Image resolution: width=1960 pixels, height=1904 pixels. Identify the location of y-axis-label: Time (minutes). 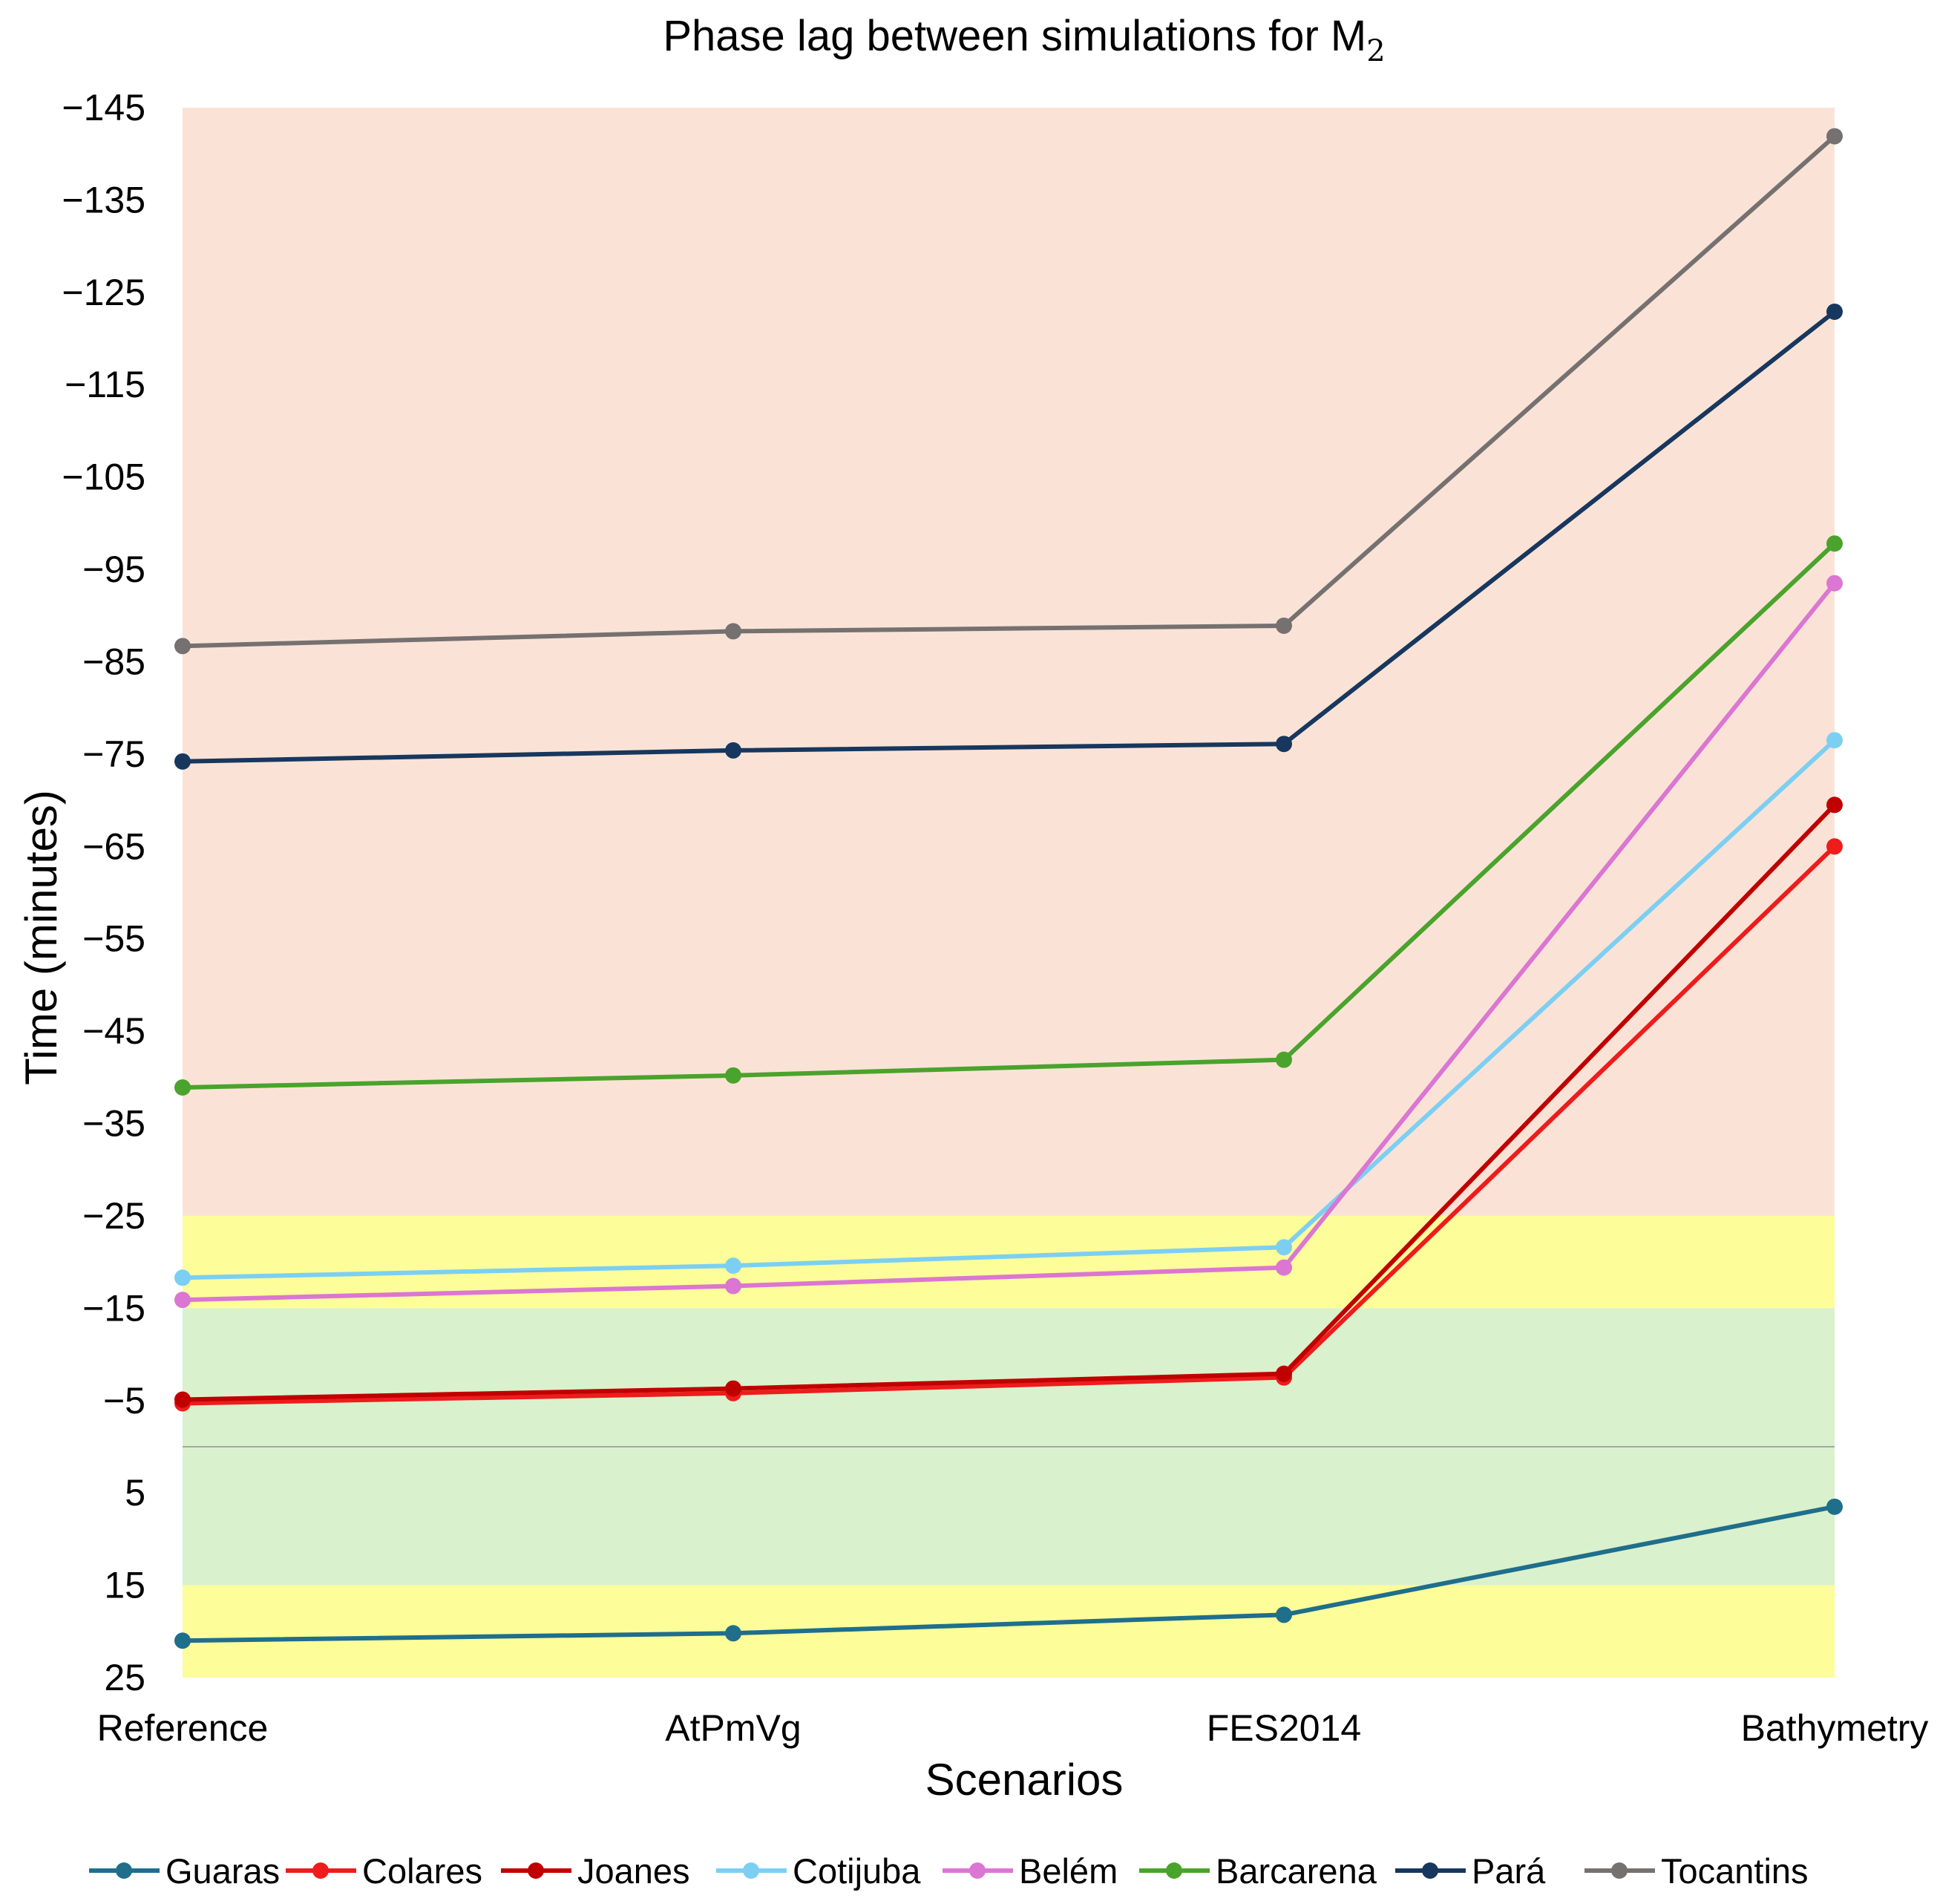
(41, 938).